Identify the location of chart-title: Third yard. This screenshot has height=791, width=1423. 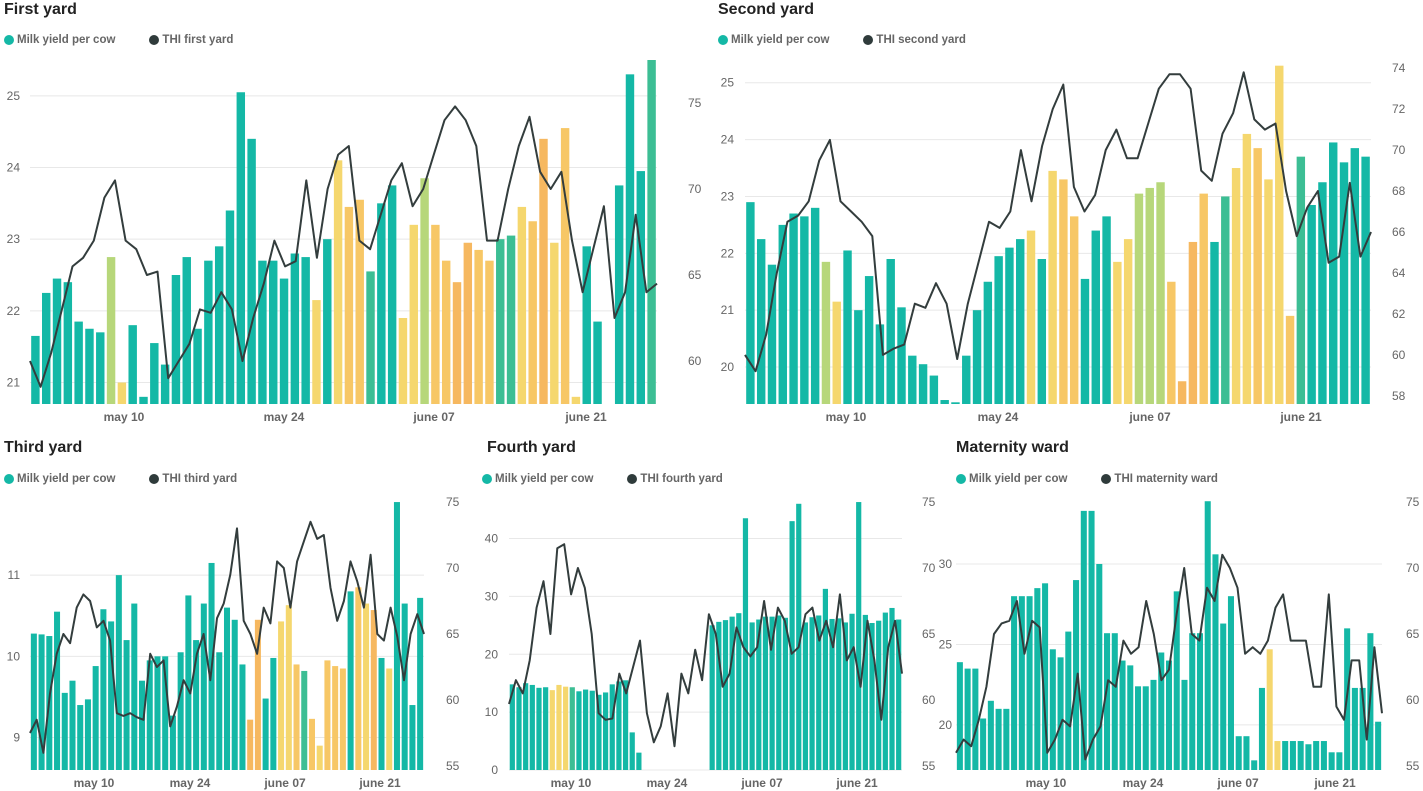
(43, 447).